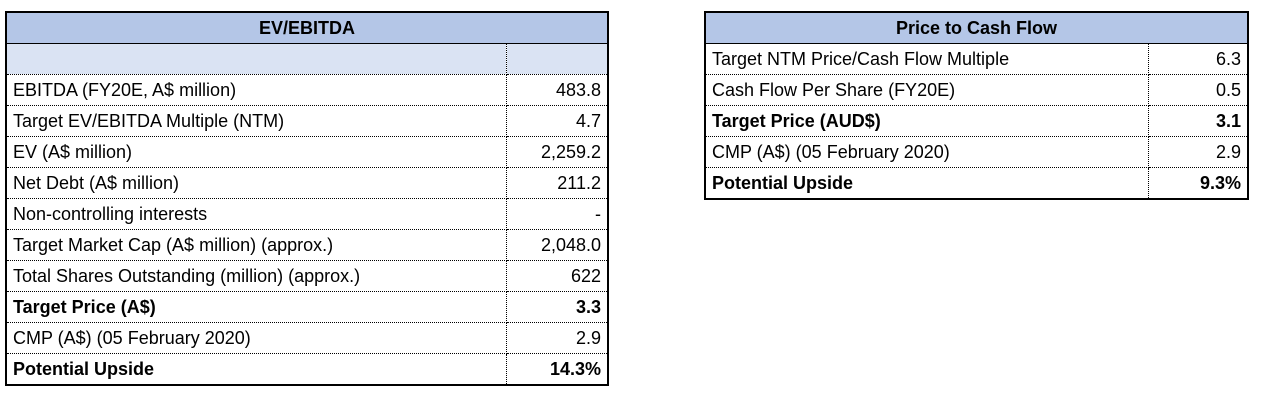 The image size is (1263, 400). Describe the element at coordinates (557, 183) in the screenshot. I see `row-value: 211.2` at that location.